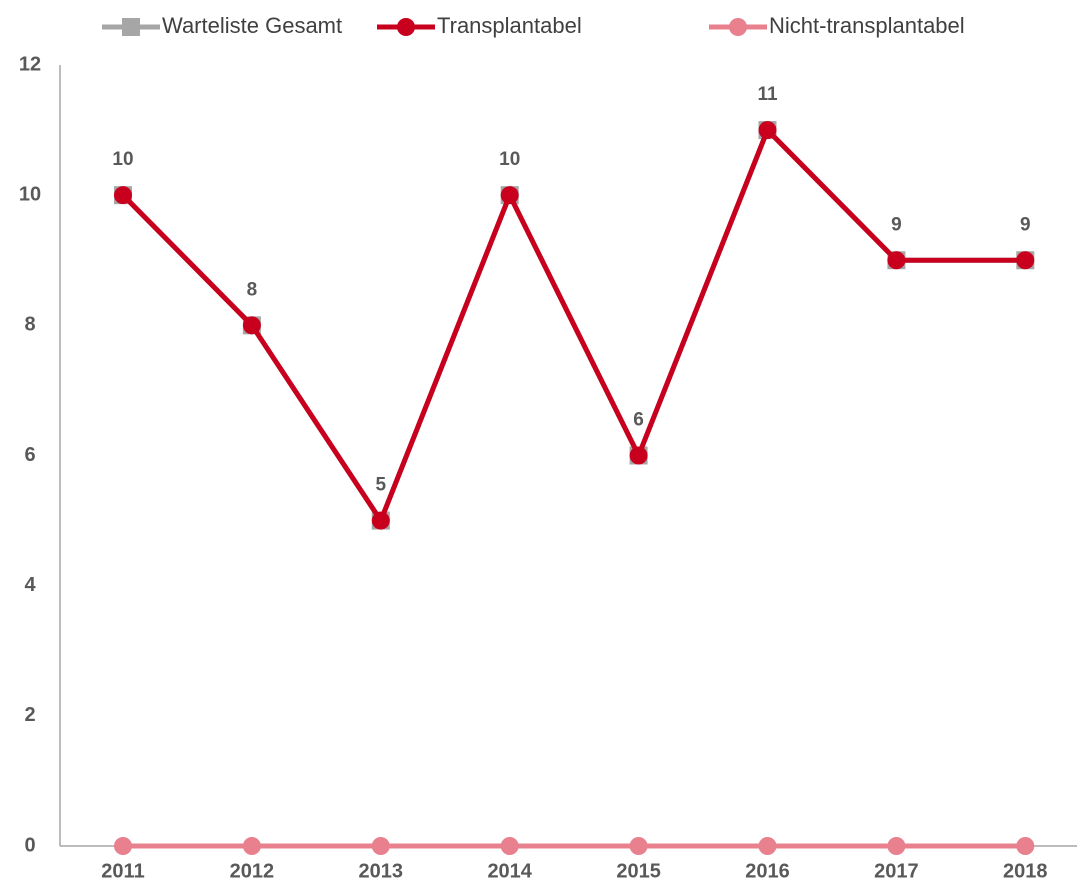 The height and width of the screenshot is (889, 1077). Describe the element at coordinates (381, 871) in the screenshot. I see `x-tick-label: 2013` at that location.